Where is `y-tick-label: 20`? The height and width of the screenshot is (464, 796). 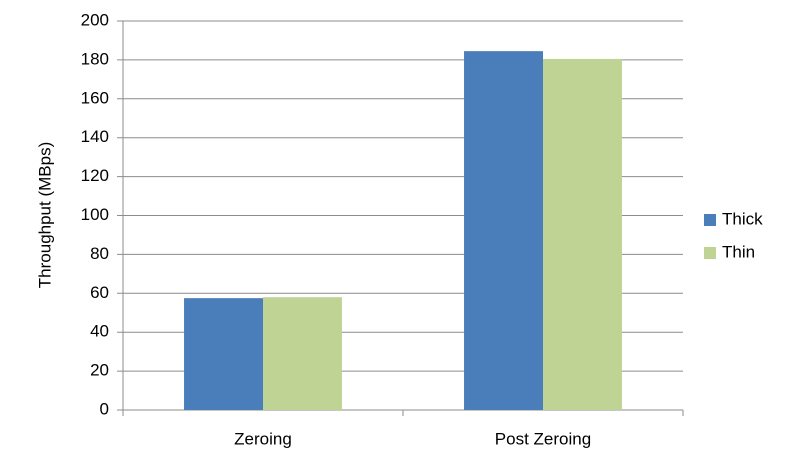 y-tick-label: 20 is located at coordinates (99, 370).